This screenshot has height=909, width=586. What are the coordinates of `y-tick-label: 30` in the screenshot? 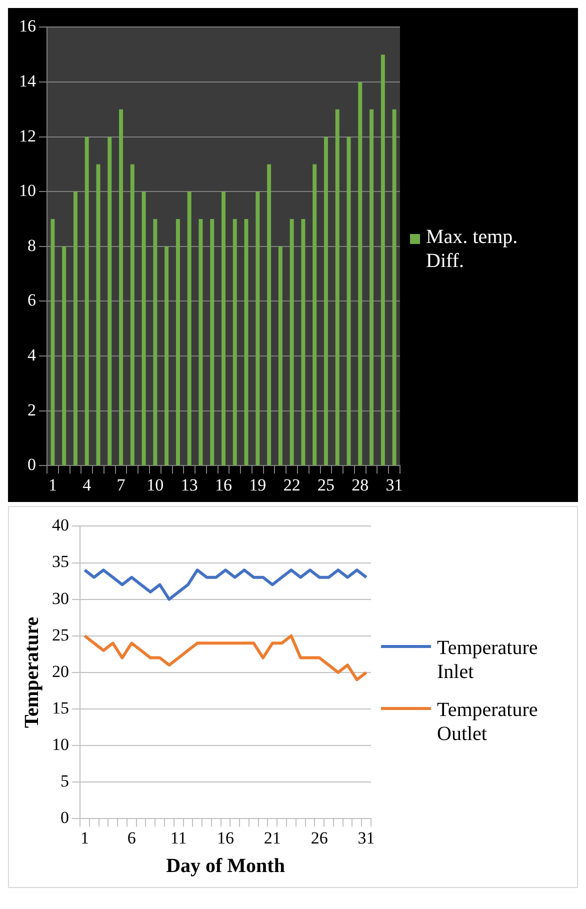 It's located at (60, 598).